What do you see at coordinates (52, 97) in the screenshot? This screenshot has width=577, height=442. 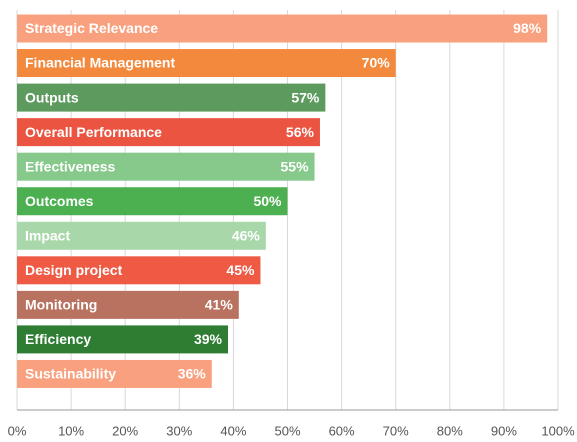 I see `category-label: Outputs` at bounding box center [52, 97].